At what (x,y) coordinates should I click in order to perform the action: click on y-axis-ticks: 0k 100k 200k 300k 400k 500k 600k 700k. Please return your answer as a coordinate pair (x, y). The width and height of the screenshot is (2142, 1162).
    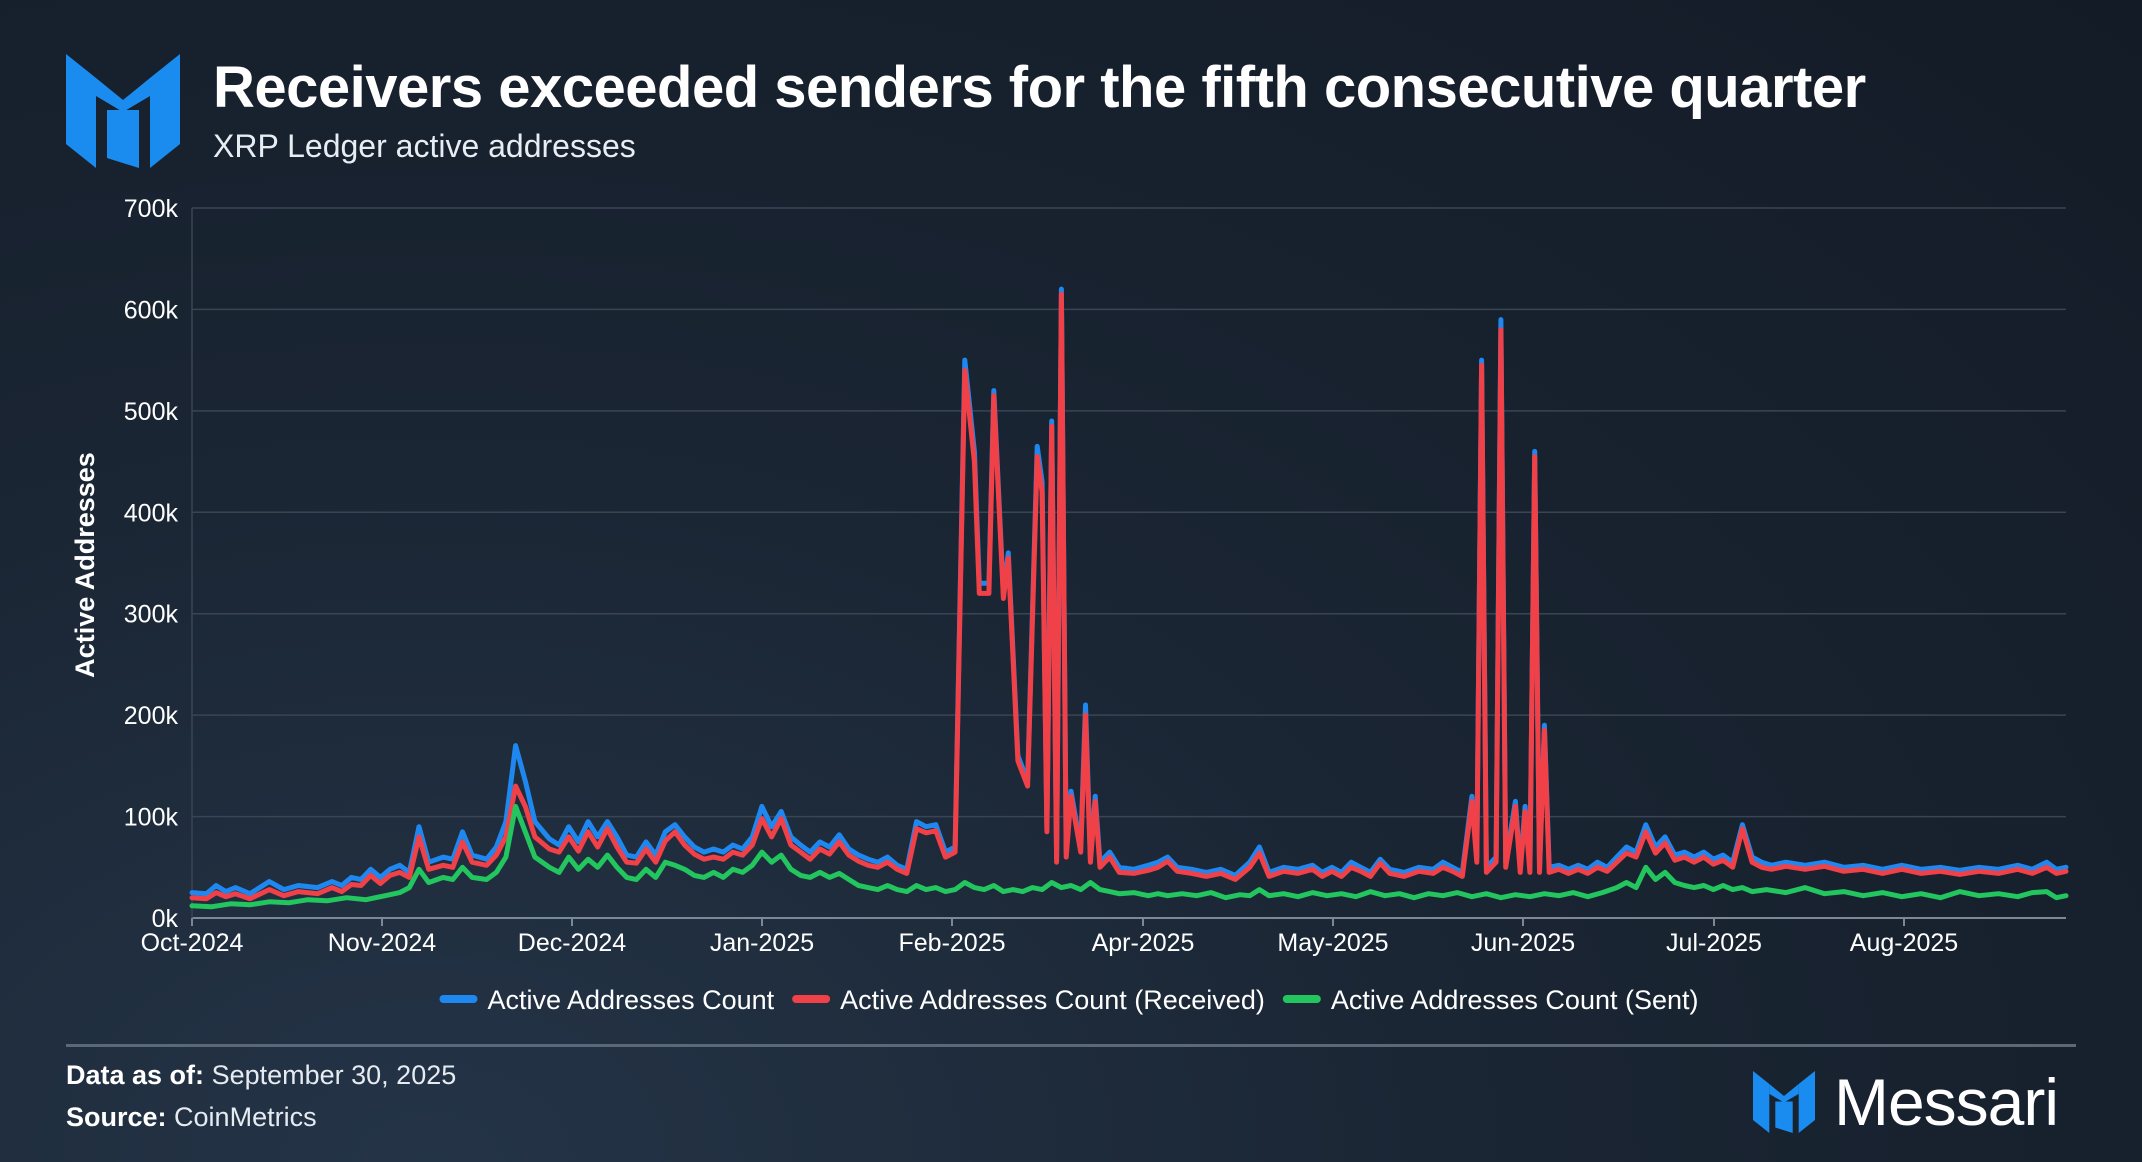
    Looking at the image, I should click on (151, 564).